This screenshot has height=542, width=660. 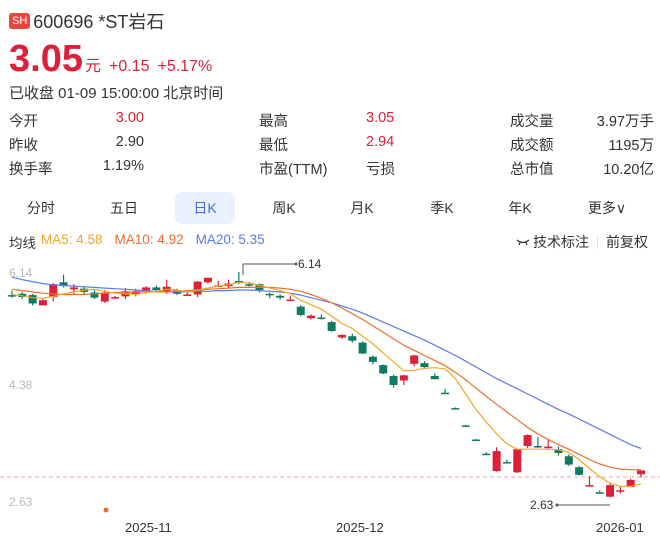 What do you see at coordinates (442, 208) in the screenshot?
I see `tab-quarterly-k: 季K` at bounding box center [442, 208].